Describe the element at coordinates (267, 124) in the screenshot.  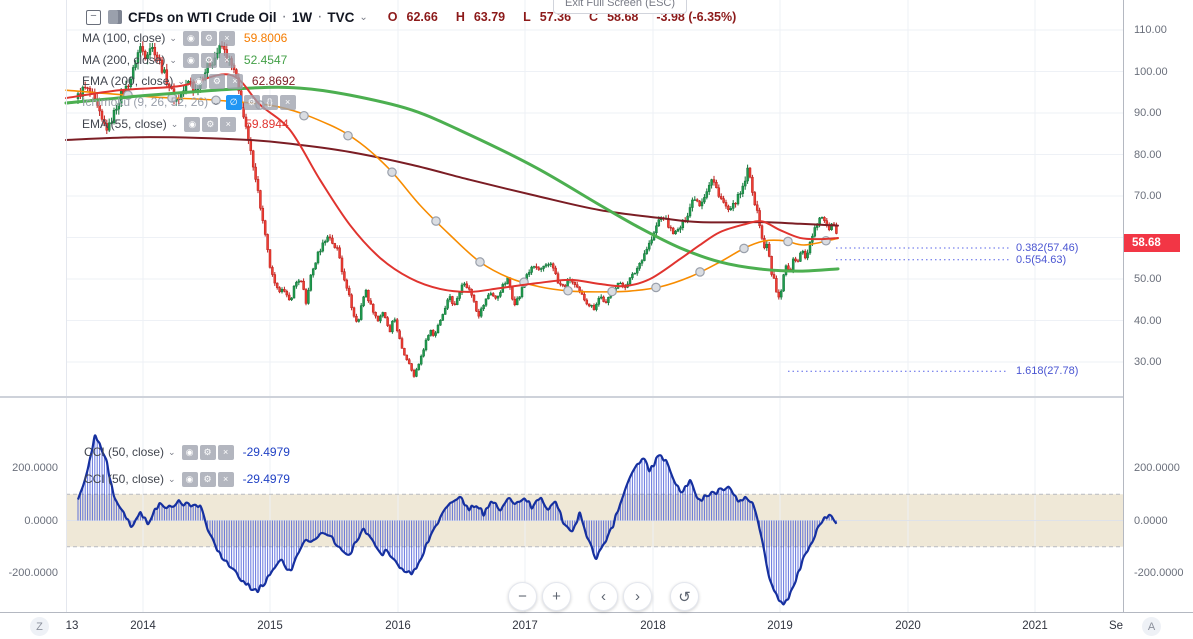
I see `indicator-value: 59.8944` at that location.